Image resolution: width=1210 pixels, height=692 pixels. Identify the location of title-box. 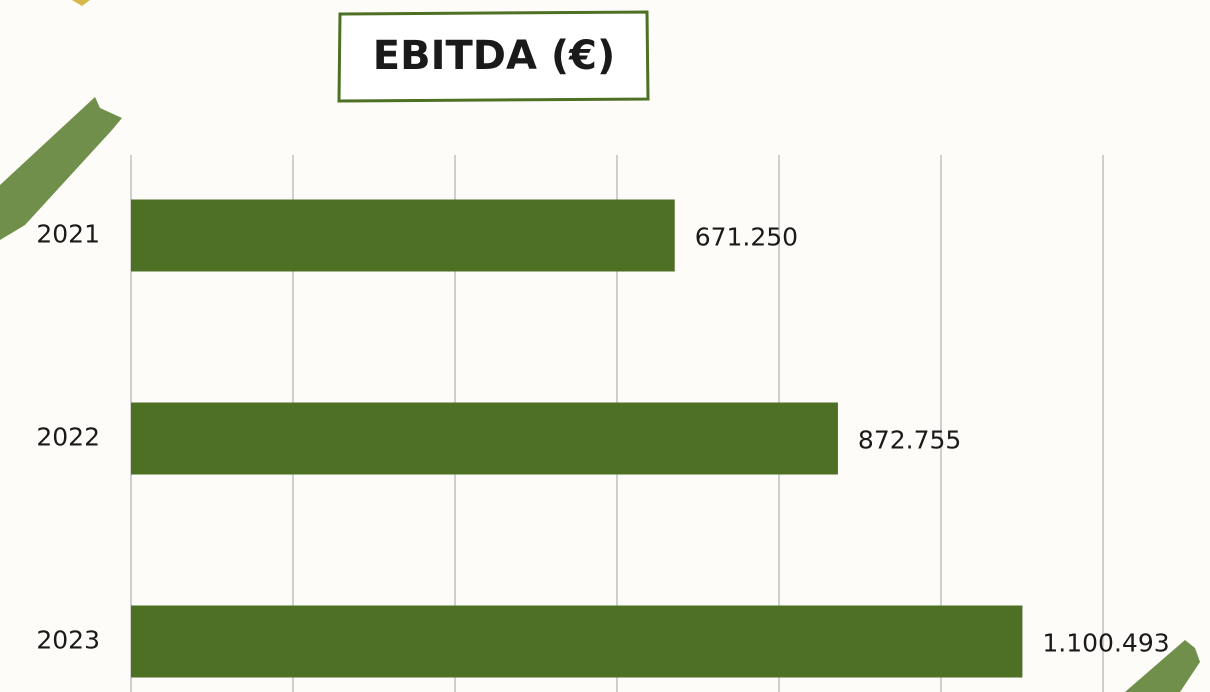
(493, 56).